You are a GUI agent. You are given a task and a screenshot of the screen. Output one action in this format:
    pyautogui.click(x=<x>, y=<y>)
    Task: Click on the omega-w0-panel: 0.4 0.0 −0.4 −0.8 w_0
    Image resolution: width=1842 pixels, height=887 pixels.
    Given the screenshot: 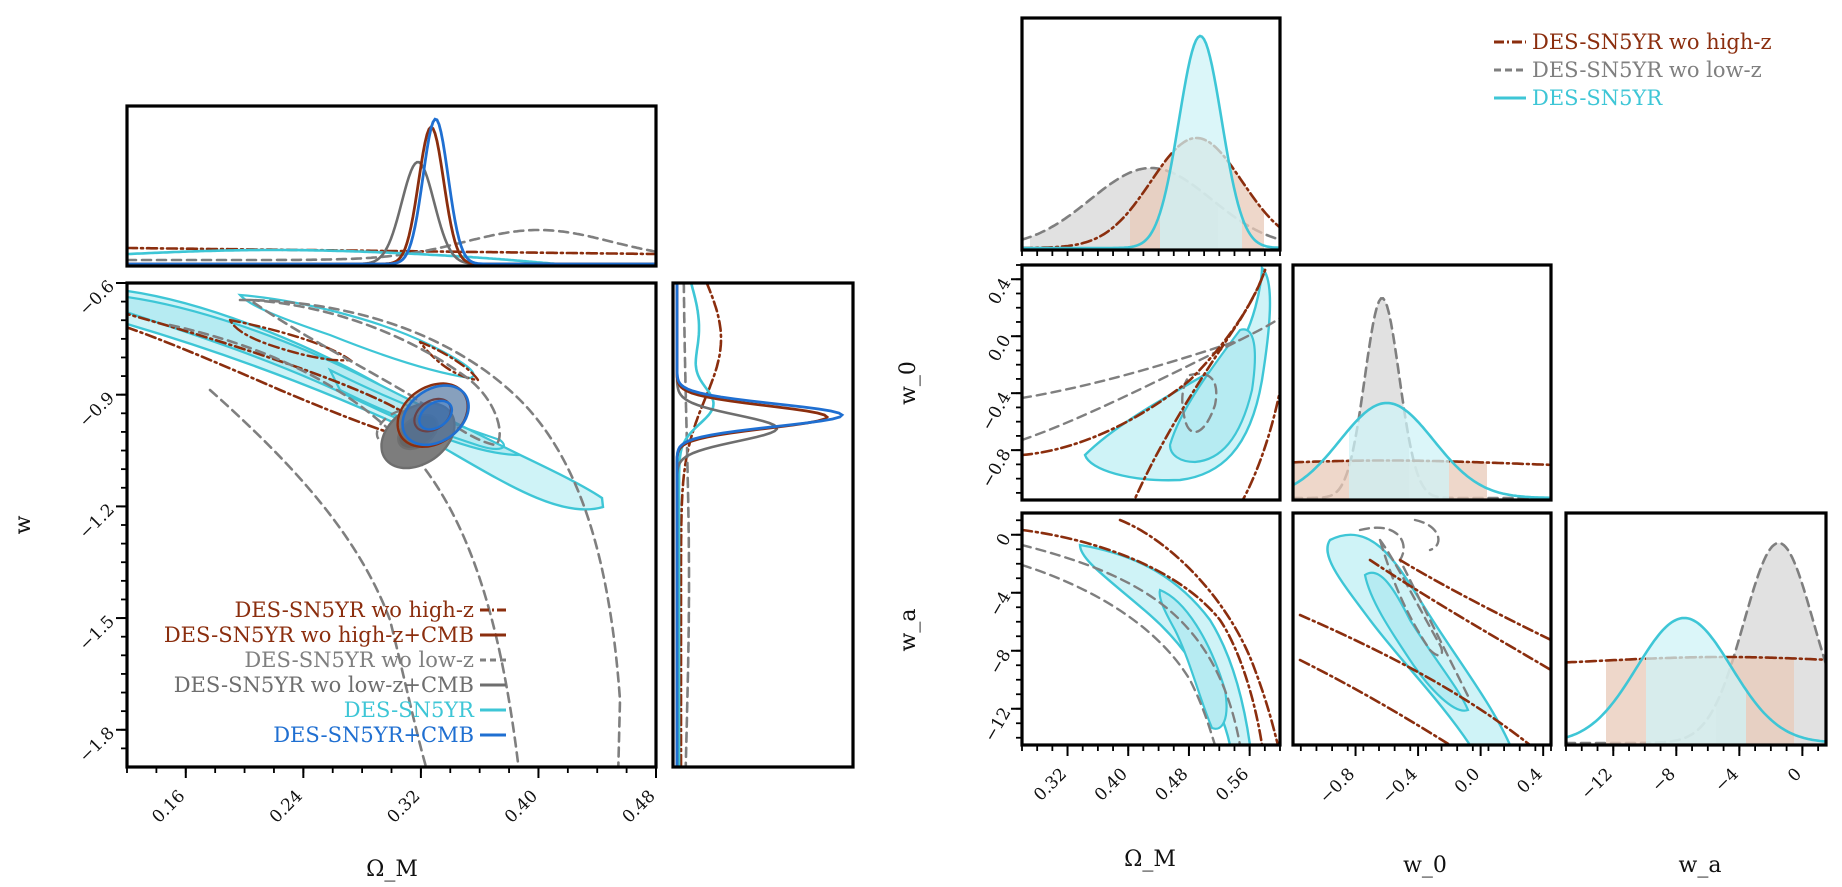 What is the action you would take?
    pyautogui.click(x=1089, y=382)
    